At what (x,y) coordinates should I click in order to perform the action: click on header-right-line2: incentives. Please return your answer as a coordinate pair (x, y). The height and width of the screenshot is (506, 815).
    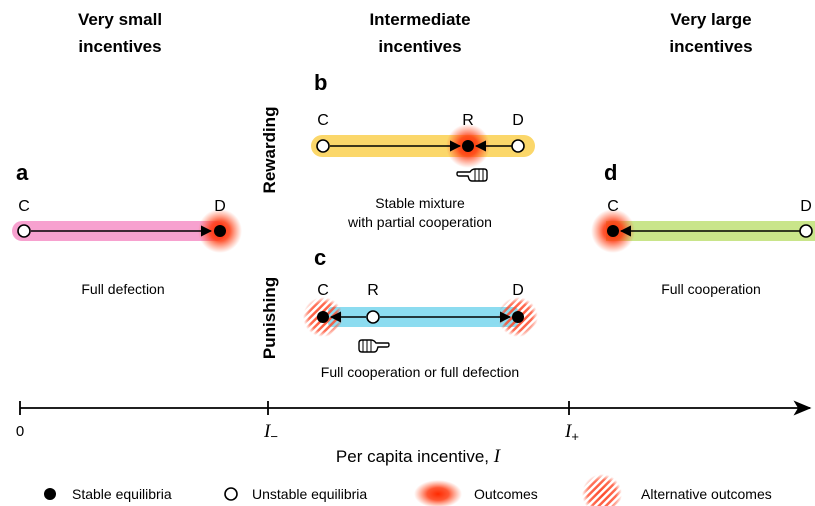
    Looking at the image, I should click on (710, 46).